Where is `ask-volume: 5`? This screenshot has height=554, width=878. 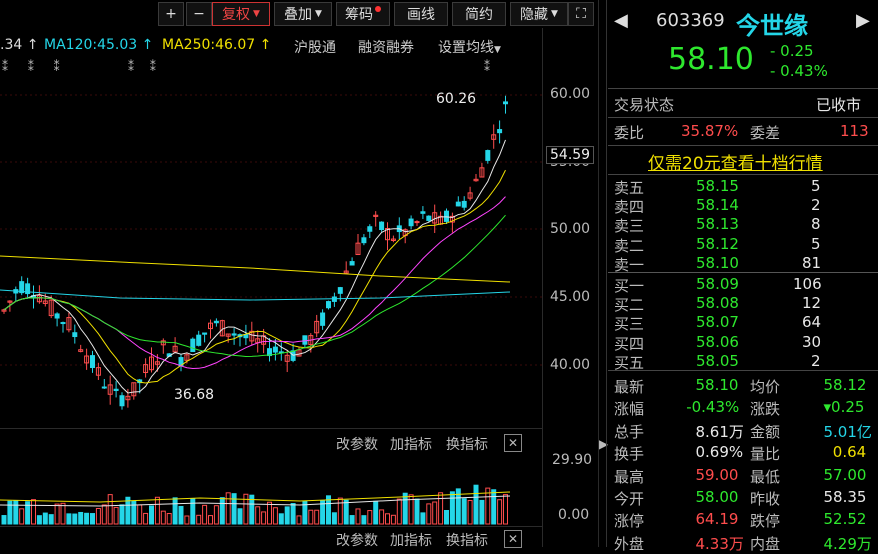 ask-volume: 5 is located at coordinates (816, 186).